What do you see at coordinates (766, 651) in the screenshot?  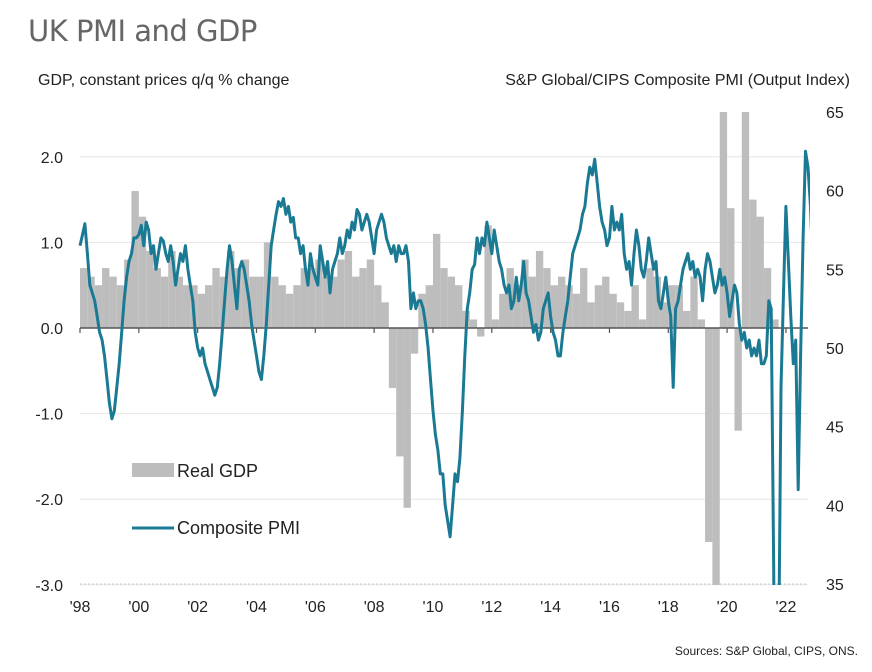 I see `source-note: Sources: S&P Global, CIPS, ONS.` at bounding box center [766, 651].